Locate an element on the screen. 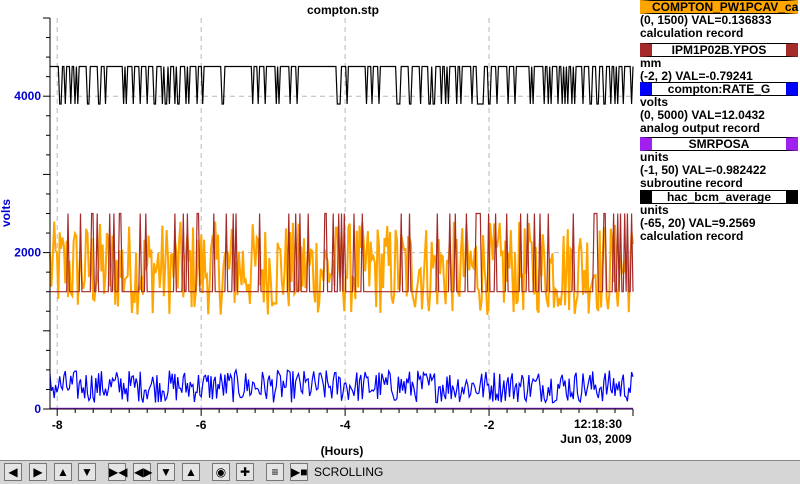 The height and width of the screenshot is (484, 800). arrow-down-icon: ▼ is located at coordinates (87, 472).